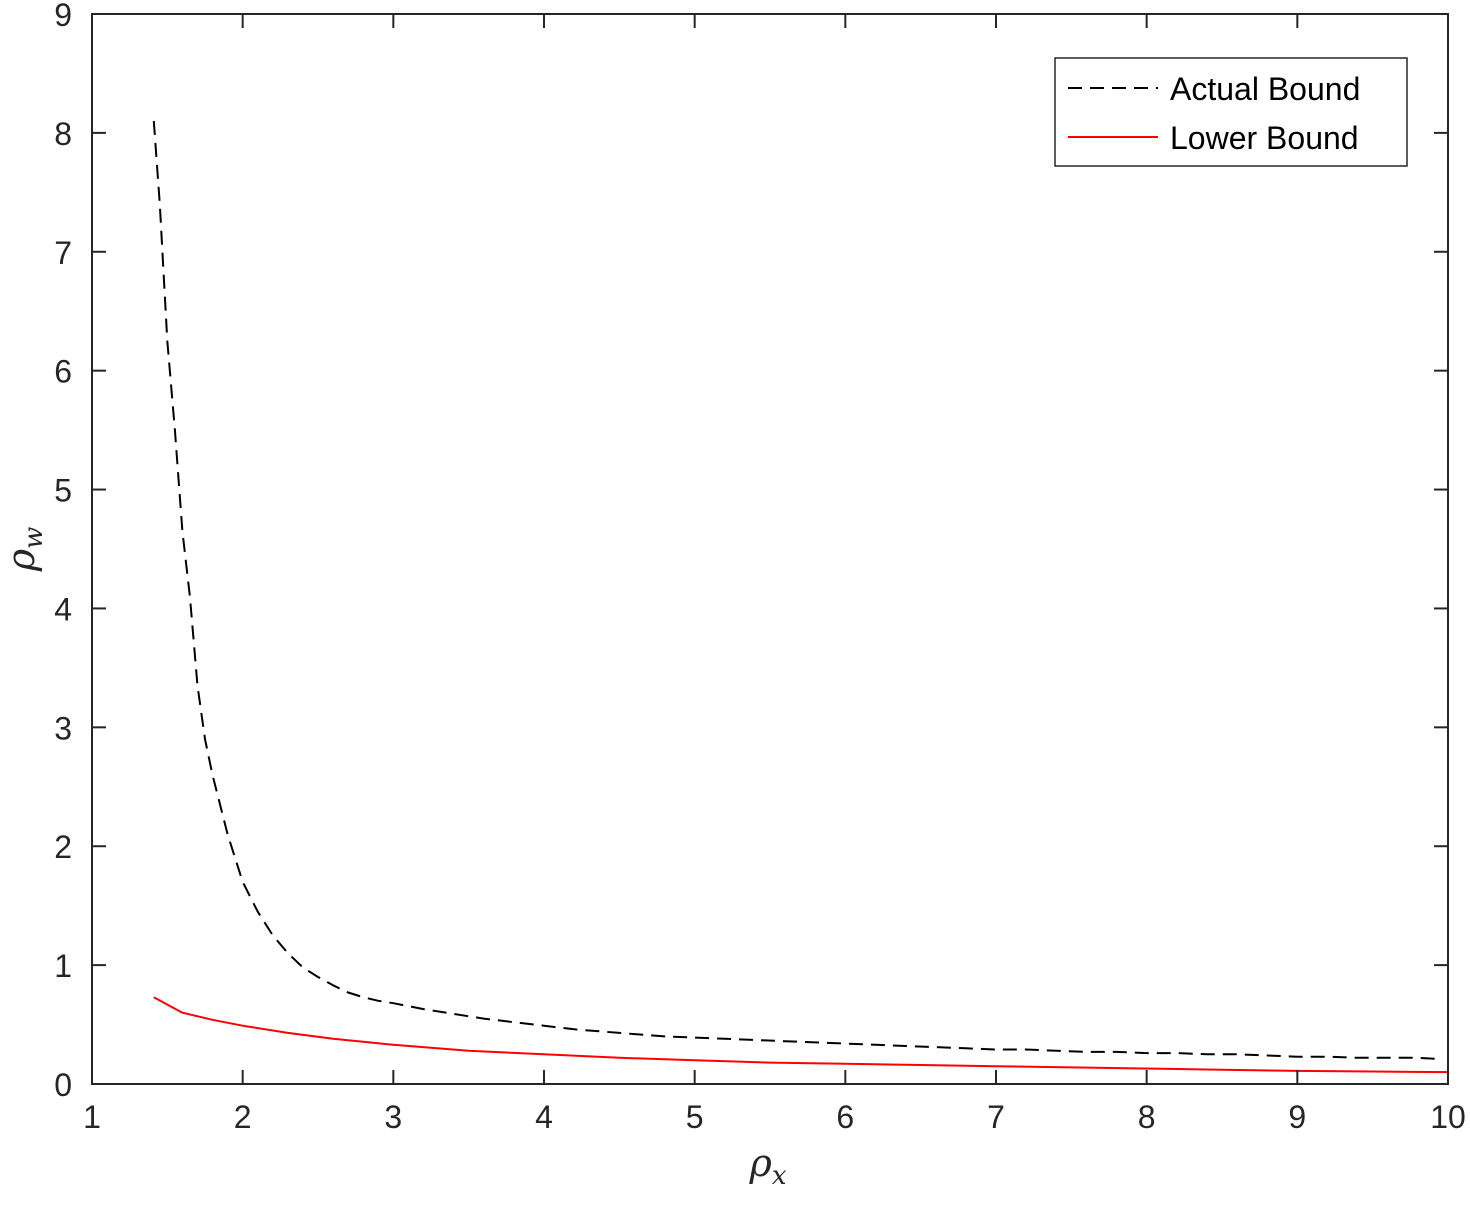  What do you see at coordinates (845, 1117) in the screenshot?
I see `x-tick-label-5: 6` at bounding box center [845, 1117].